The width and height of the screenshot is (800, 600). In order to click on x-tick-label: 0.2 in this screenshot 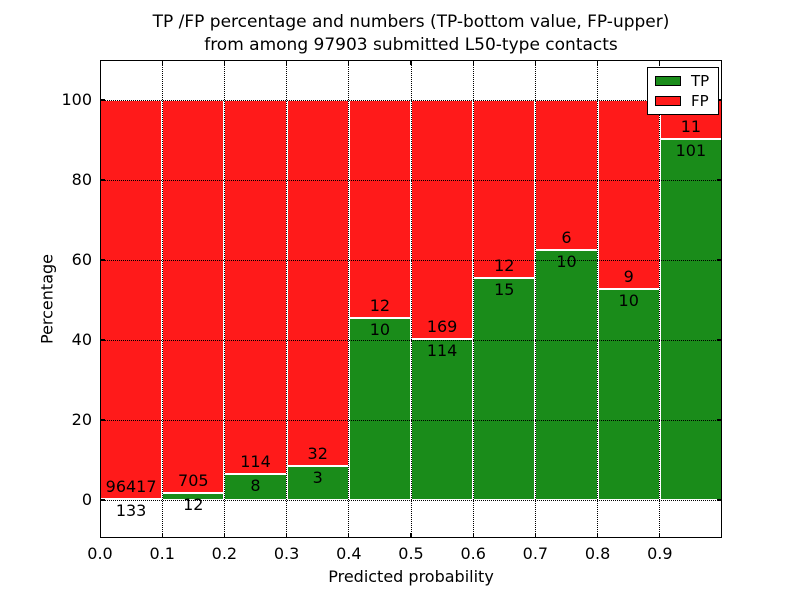, I will do `click(224, 553)`.